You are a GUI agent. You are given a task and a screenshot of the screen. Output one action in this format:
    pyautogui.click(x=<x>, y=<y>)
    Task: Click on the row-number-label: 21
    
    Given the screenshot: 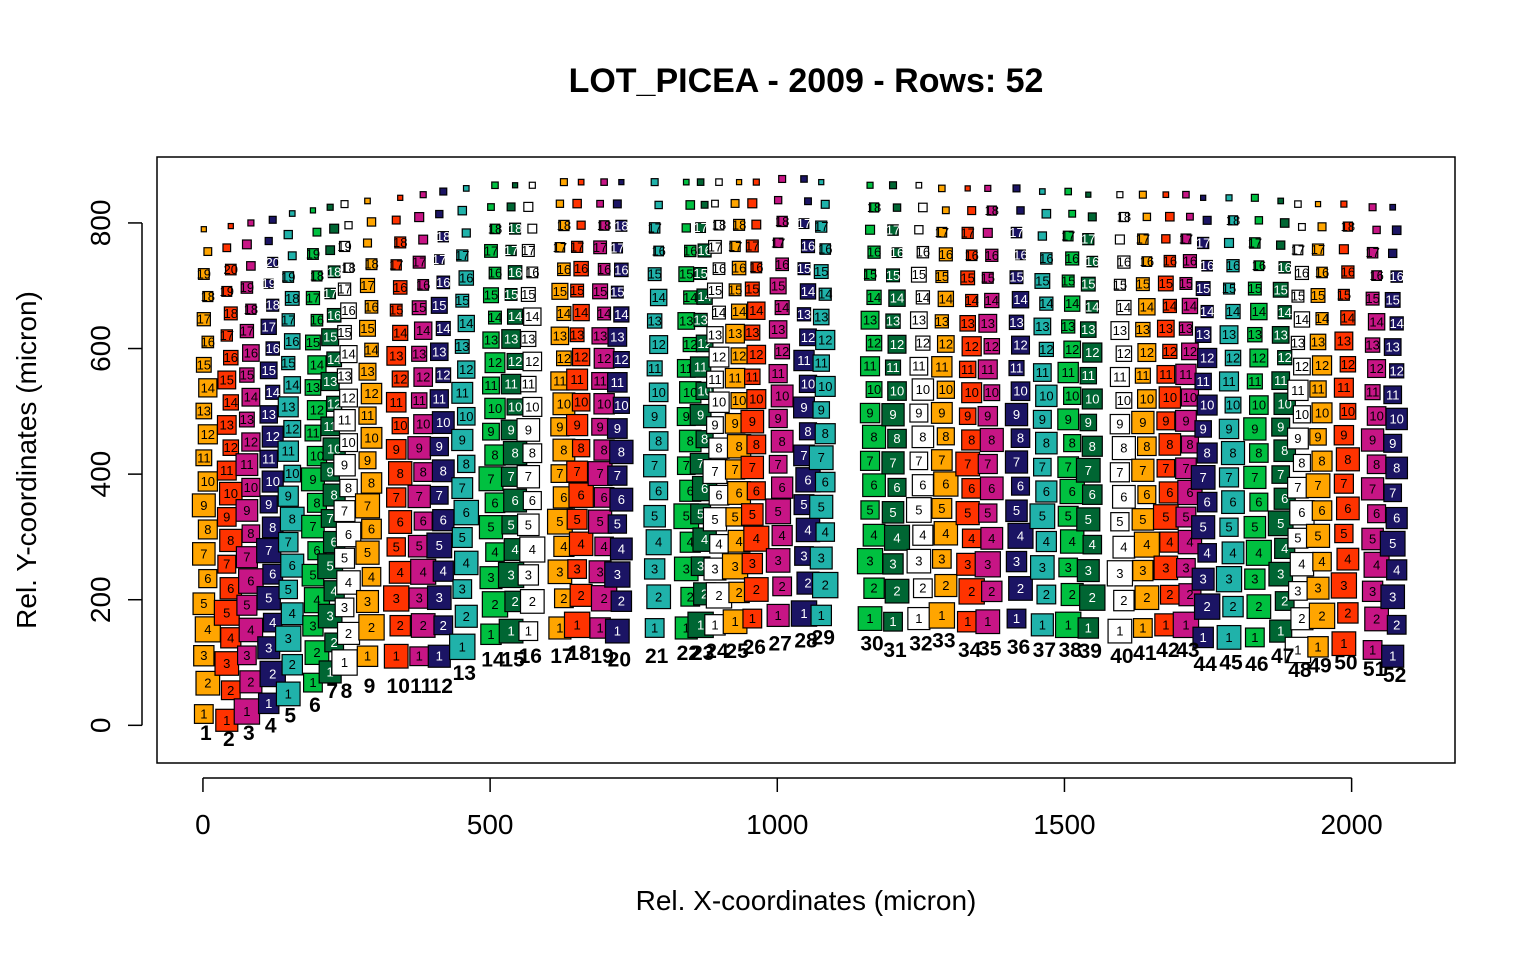 What is the action you would take?
    pyautogui.click(x=657, y=656)
    